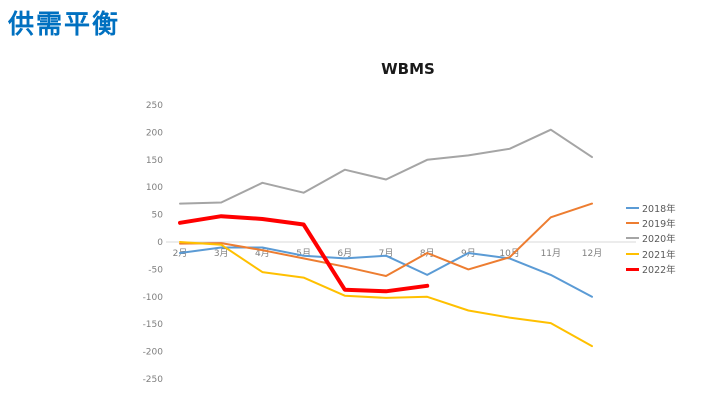  What do you see at coordinates (509, 253) in the screenshot?
I see `x-axis-label: 10月` at bounding box center [509, 253].